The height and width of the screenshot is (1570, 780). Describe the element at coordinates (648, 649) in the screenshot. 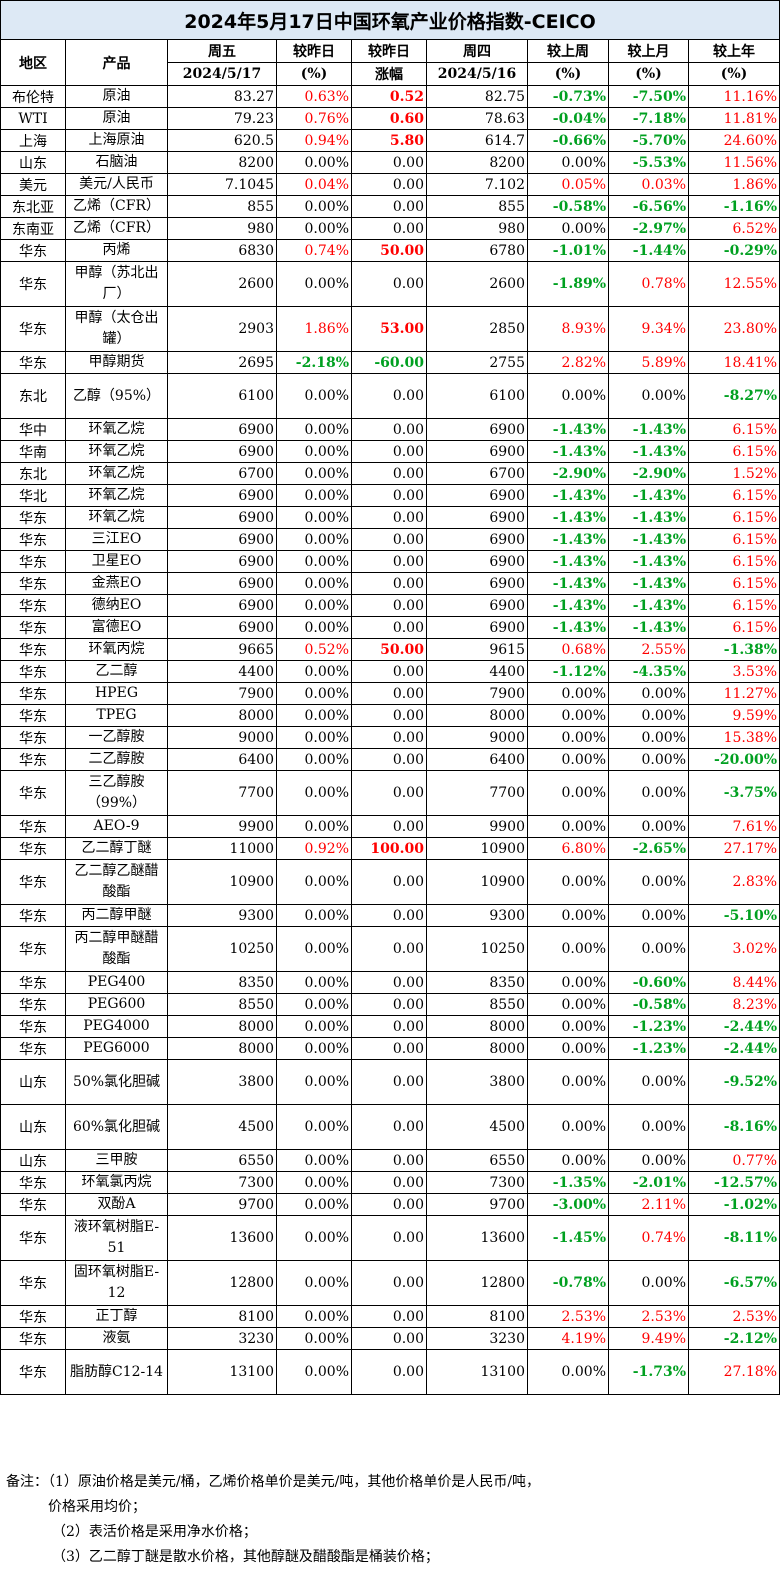

I see `cell-mom: 2.55%` at that location.